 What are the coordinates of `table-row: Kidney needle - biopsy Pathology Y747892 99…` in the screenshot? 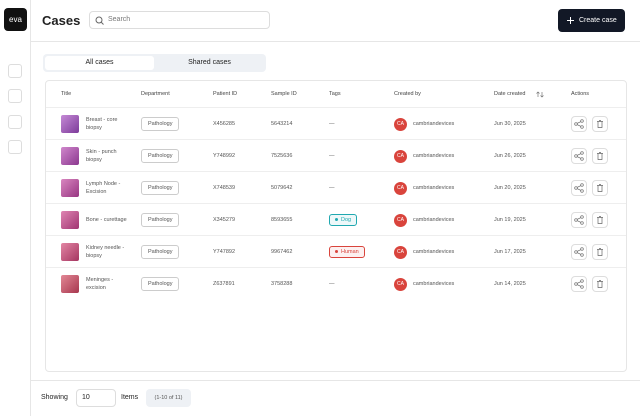 It's located at (336, 251).